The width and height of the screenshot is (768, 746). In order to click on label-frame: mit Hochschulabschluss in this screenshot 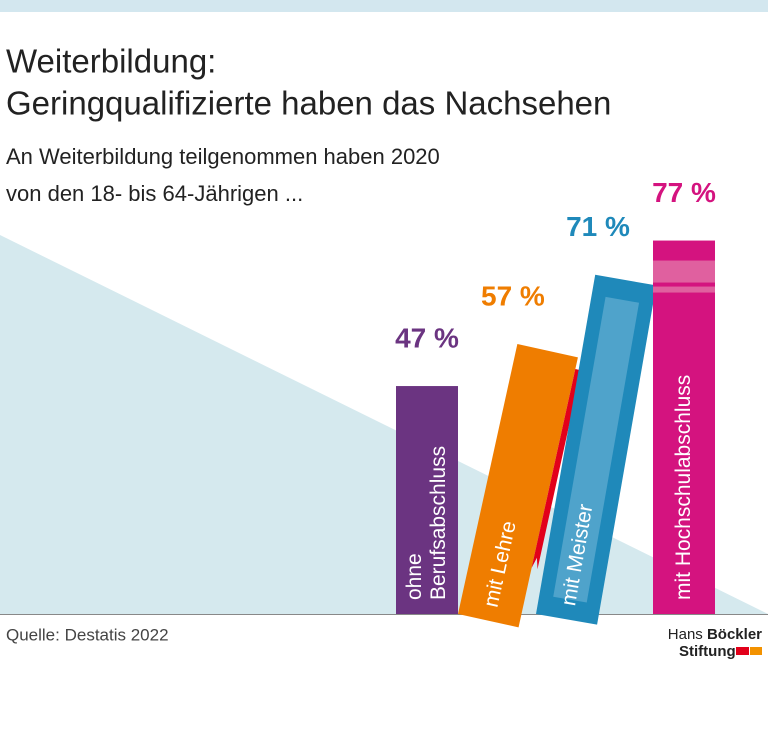, I will do `click(683, 487)`.